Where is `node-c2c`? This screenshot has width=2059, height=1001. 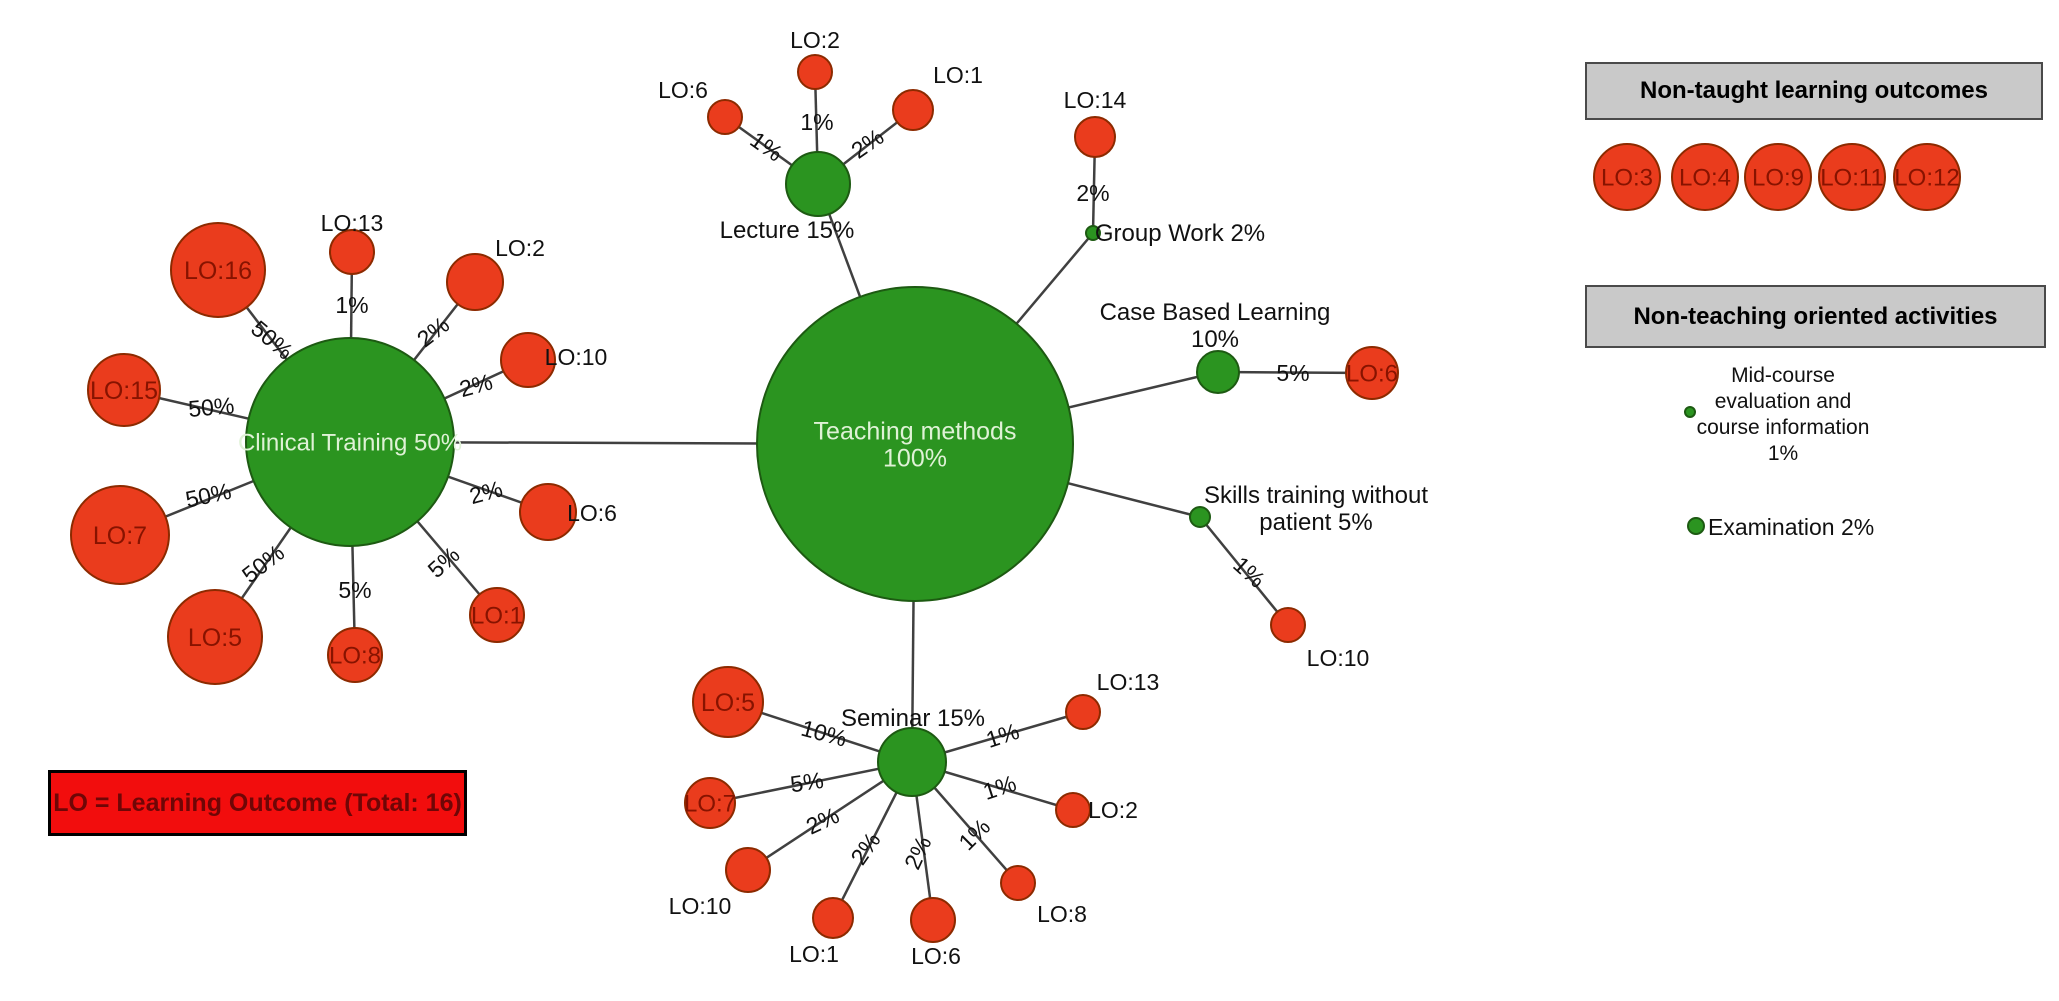 node-c2c is located at coordinates (475, 282).